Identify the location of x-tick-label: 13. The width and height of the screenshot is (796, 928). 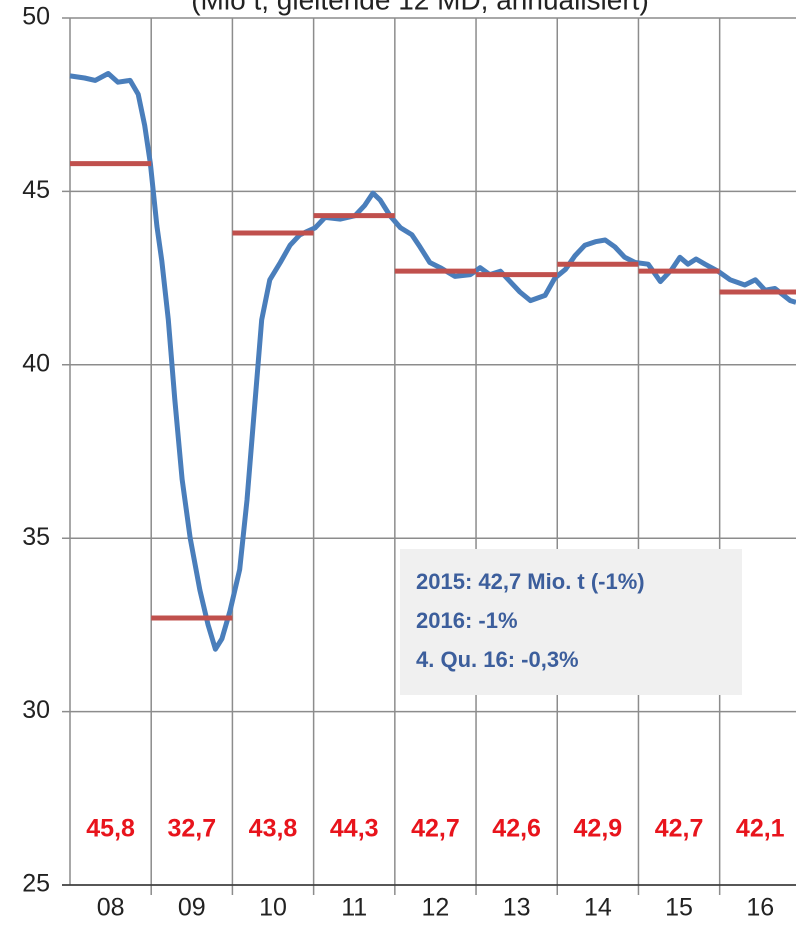
(517, 908).